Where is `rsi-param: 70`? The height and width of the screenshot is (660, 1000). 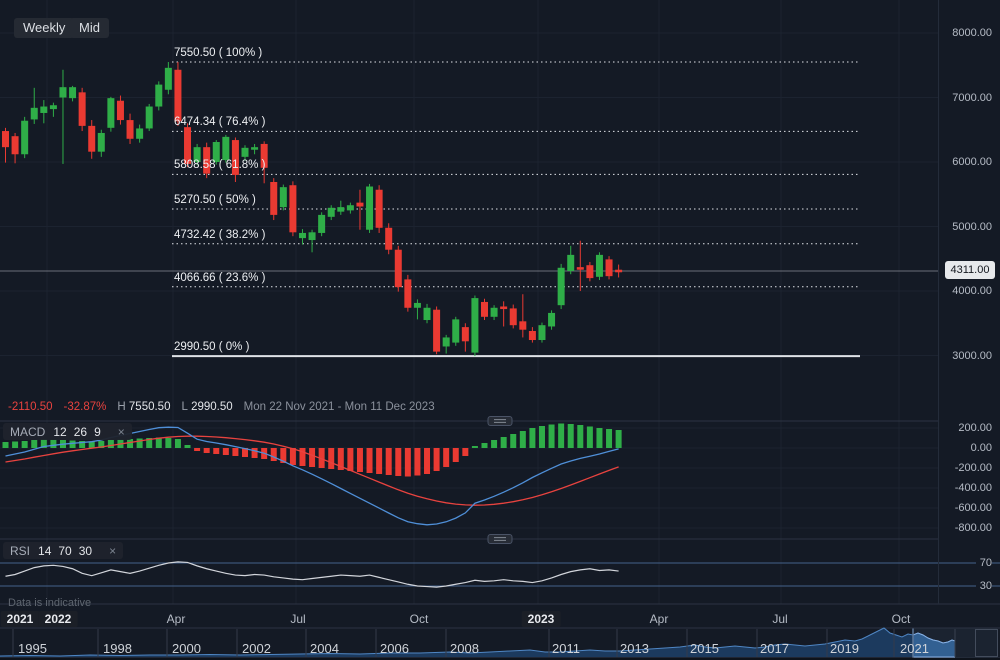 rsi-param: 70 is located at coordinates (65, 550).